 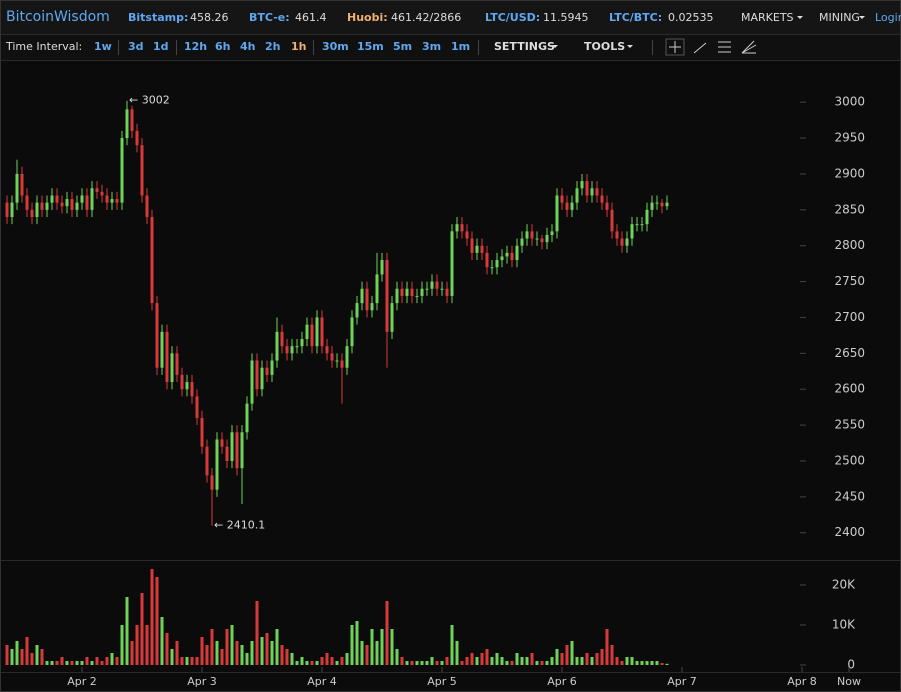 What do you see at coordinates (767, 17) in the screenshot?
I see `menu: MARKETS` at bounding box center [767, 17].